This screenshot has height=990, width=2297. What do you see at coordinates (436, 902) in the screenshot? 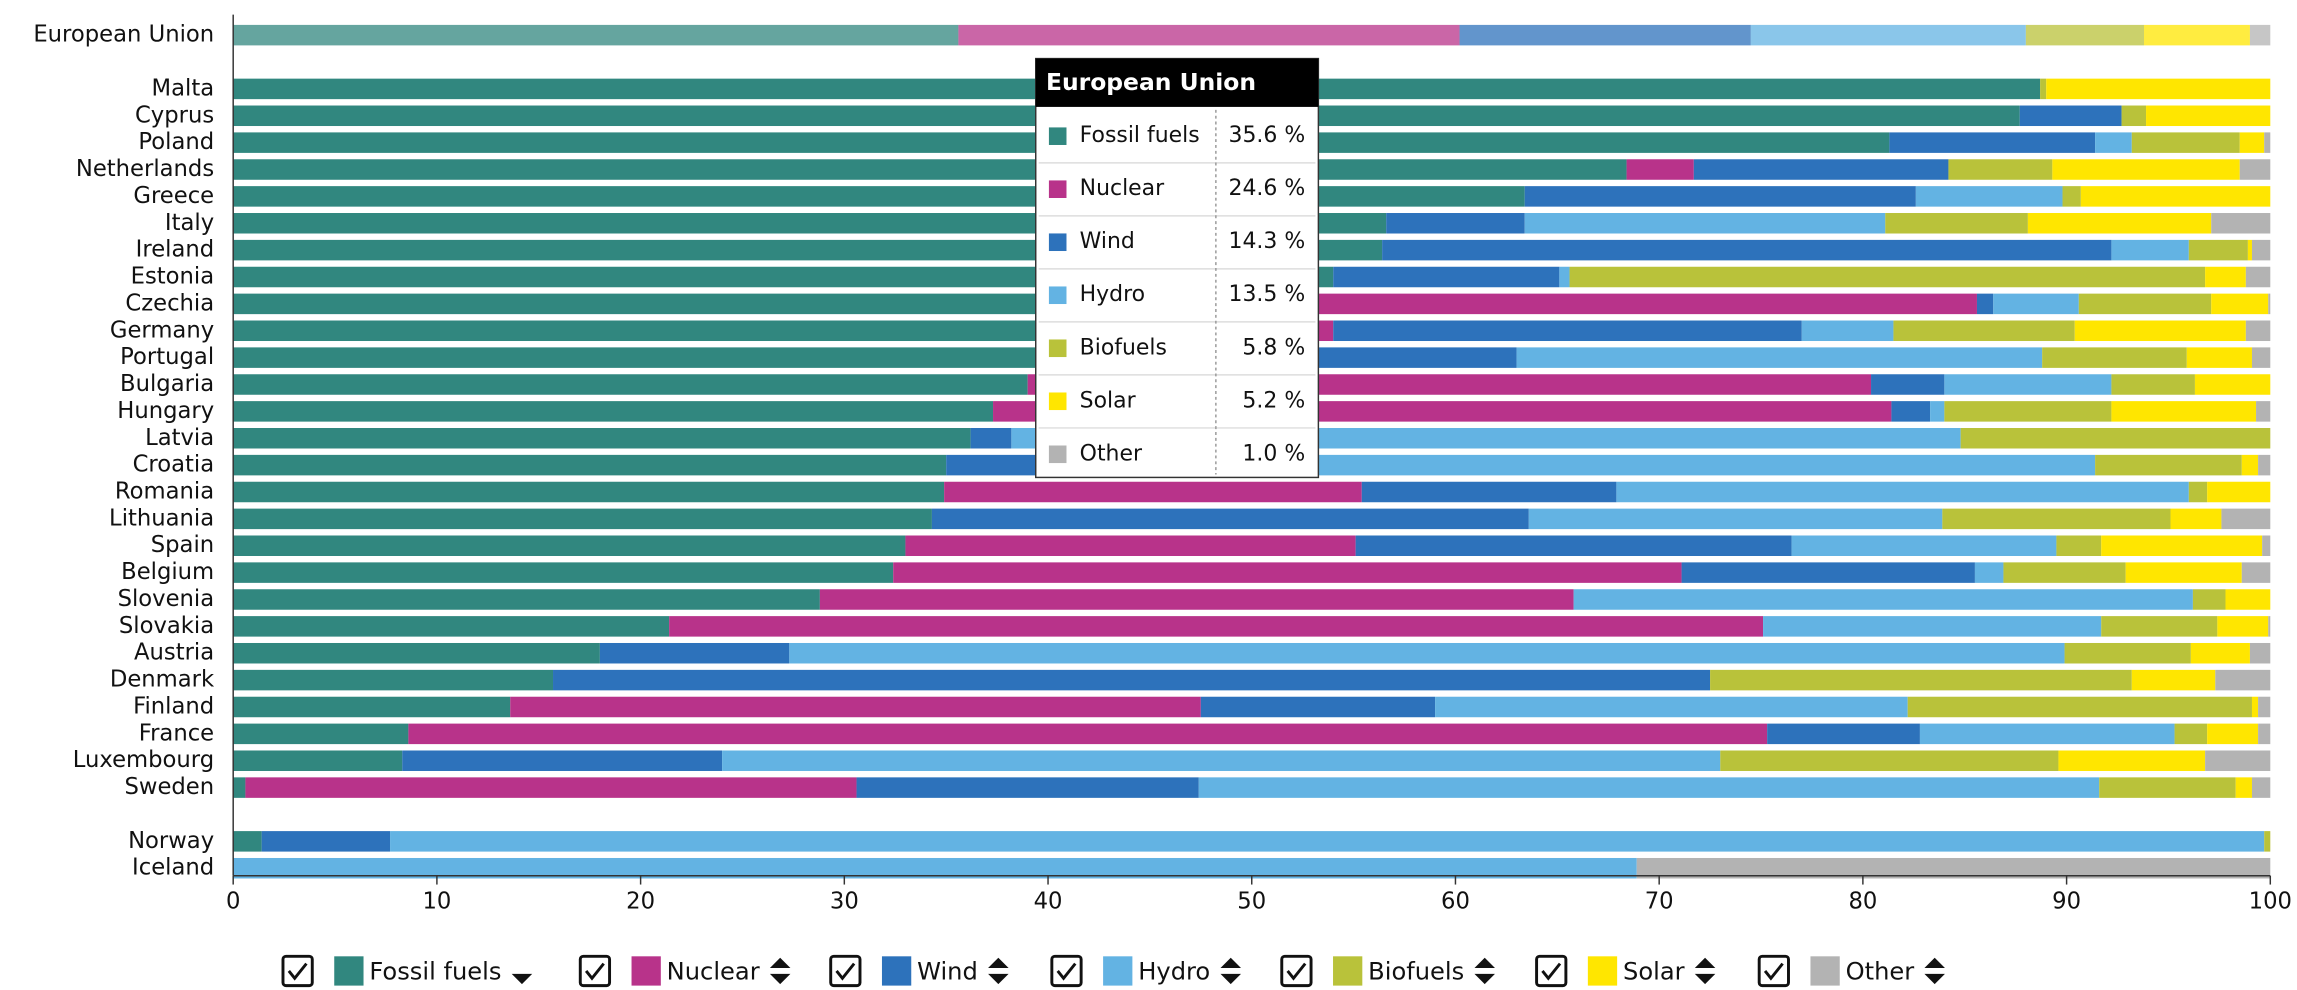
I see `x-tick-label: 10` at bounding box center [436, 902].